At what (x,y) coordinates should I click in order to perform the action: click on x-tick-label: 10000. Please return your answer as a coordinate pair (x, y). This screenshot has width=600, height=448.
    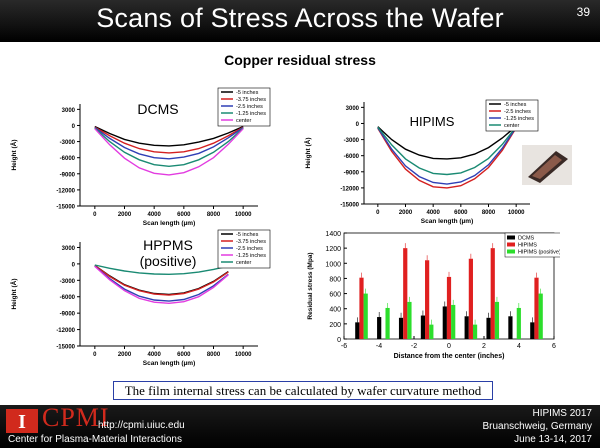
    Looking at the image, I should click on (243, 215).